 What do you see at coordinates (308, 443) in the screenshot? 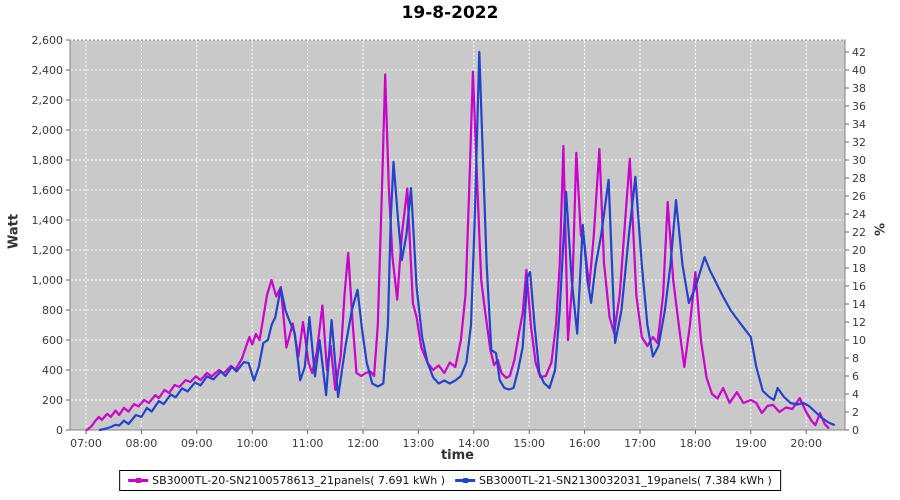
I see `x-axis-tick-label: 11:00` at bounding box center [308, 443].